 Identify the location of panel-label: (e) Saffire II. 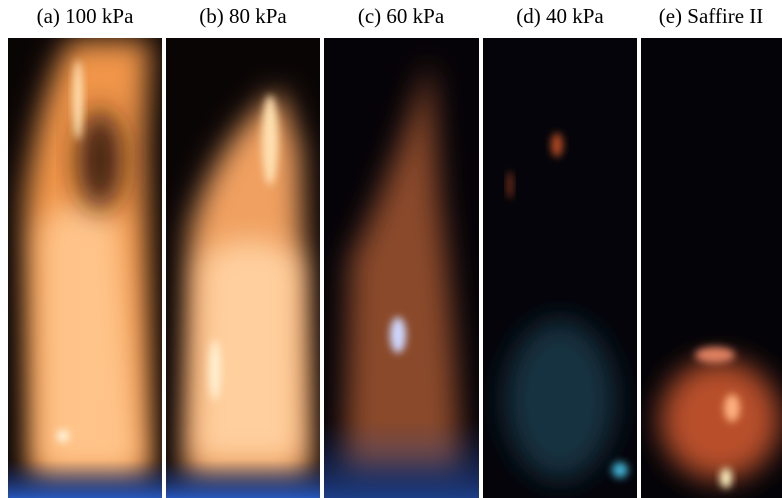
(711, 16).